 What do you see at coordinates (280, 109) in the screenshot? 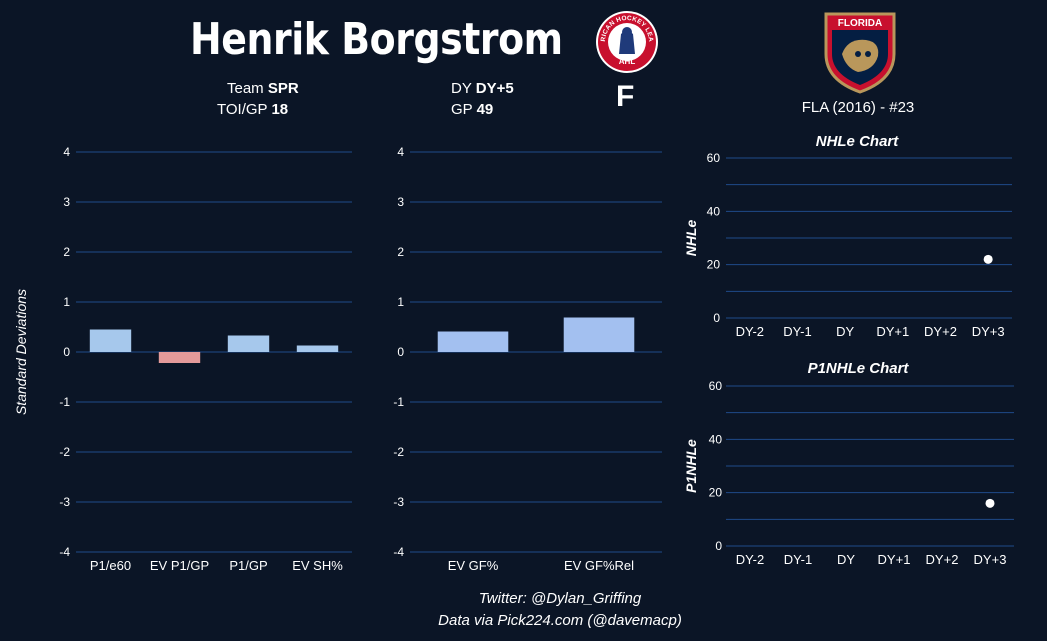
I see `toi-value: 18` at bounding box center [280, 109].